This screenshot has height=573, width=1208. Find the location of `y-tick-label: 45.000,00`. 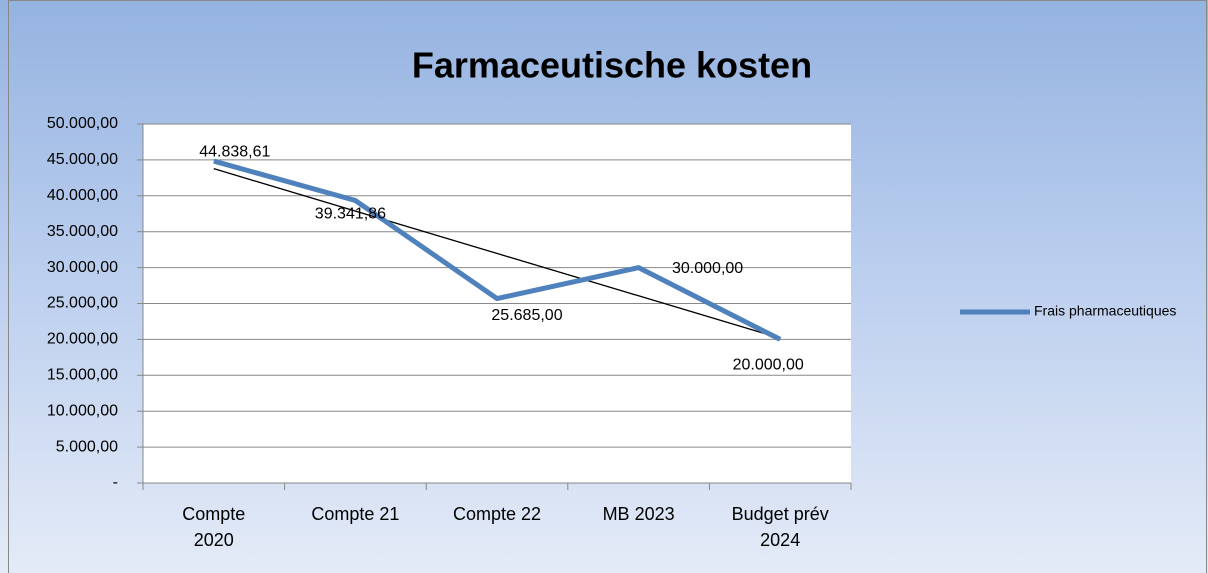

y-tick-label: 45.000,00 is located at coordinates (82, 159).